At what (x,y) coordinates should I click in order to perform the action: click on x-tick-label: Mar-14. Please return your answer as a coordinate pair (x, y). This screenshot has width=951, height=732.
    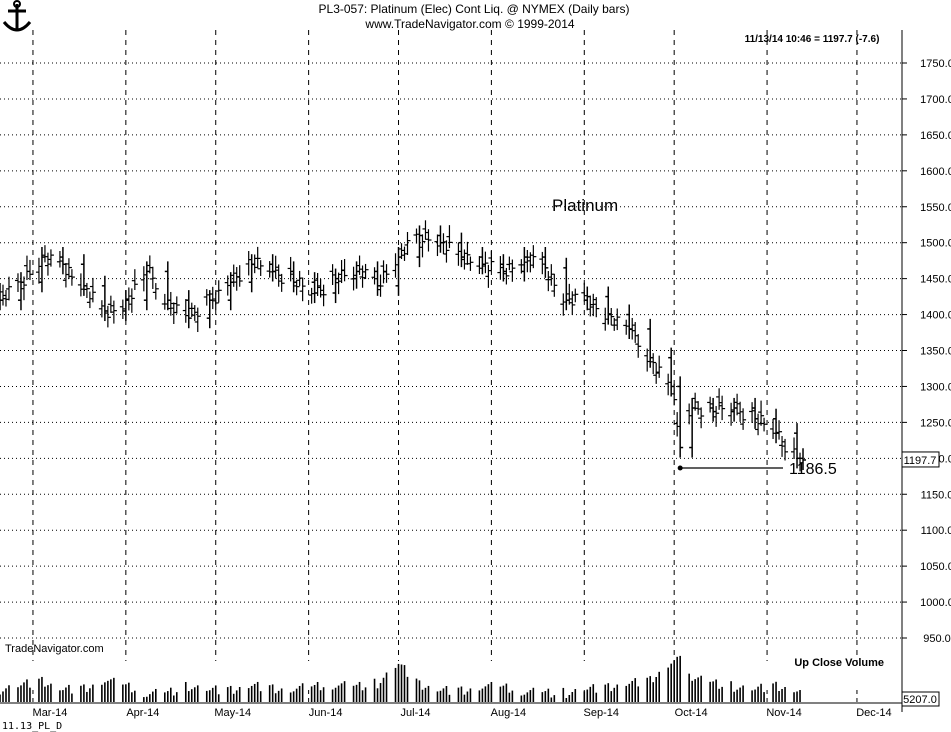
    Looking at the image, I should click on (50, 713).